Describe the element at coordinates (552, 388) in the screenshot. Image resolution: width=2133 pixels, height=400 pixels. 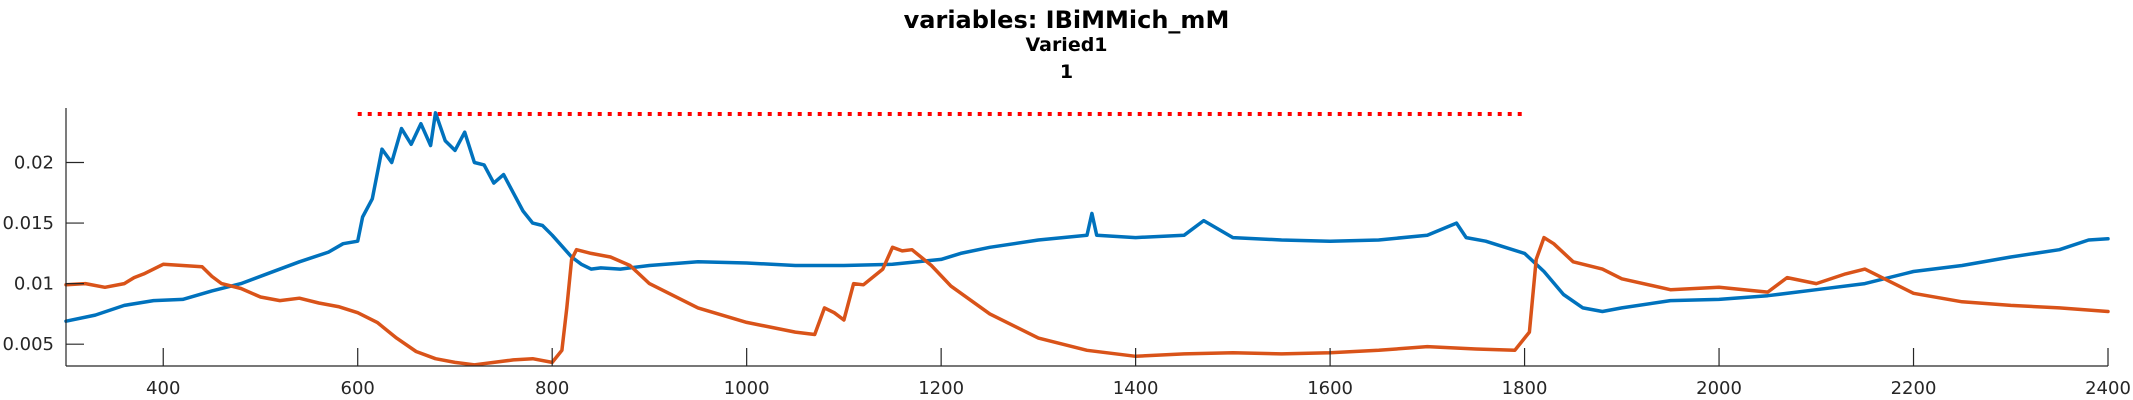
I see `x-tick-label: 800` at that location.